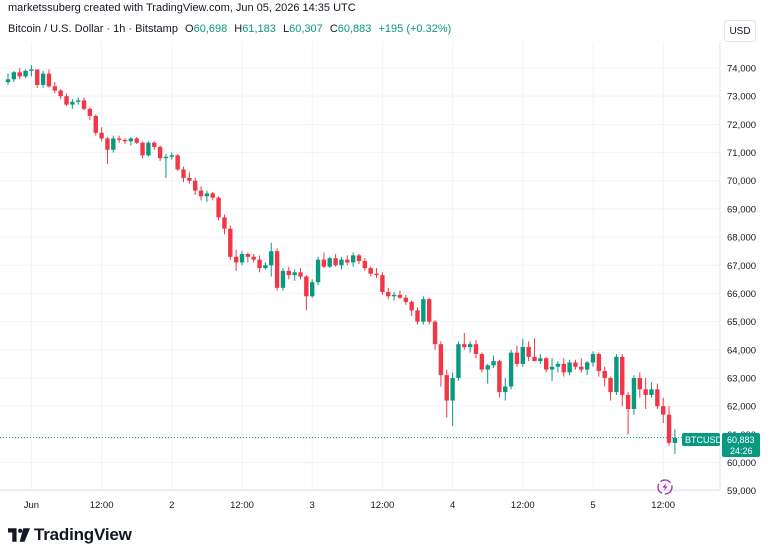 Image resolution: width=768 pixels, height=554 pixels. What do you see at coordinates (741, 266) in the screenshot?
I see `y-tick-label: 67,000` at bounding box center [741, 266].